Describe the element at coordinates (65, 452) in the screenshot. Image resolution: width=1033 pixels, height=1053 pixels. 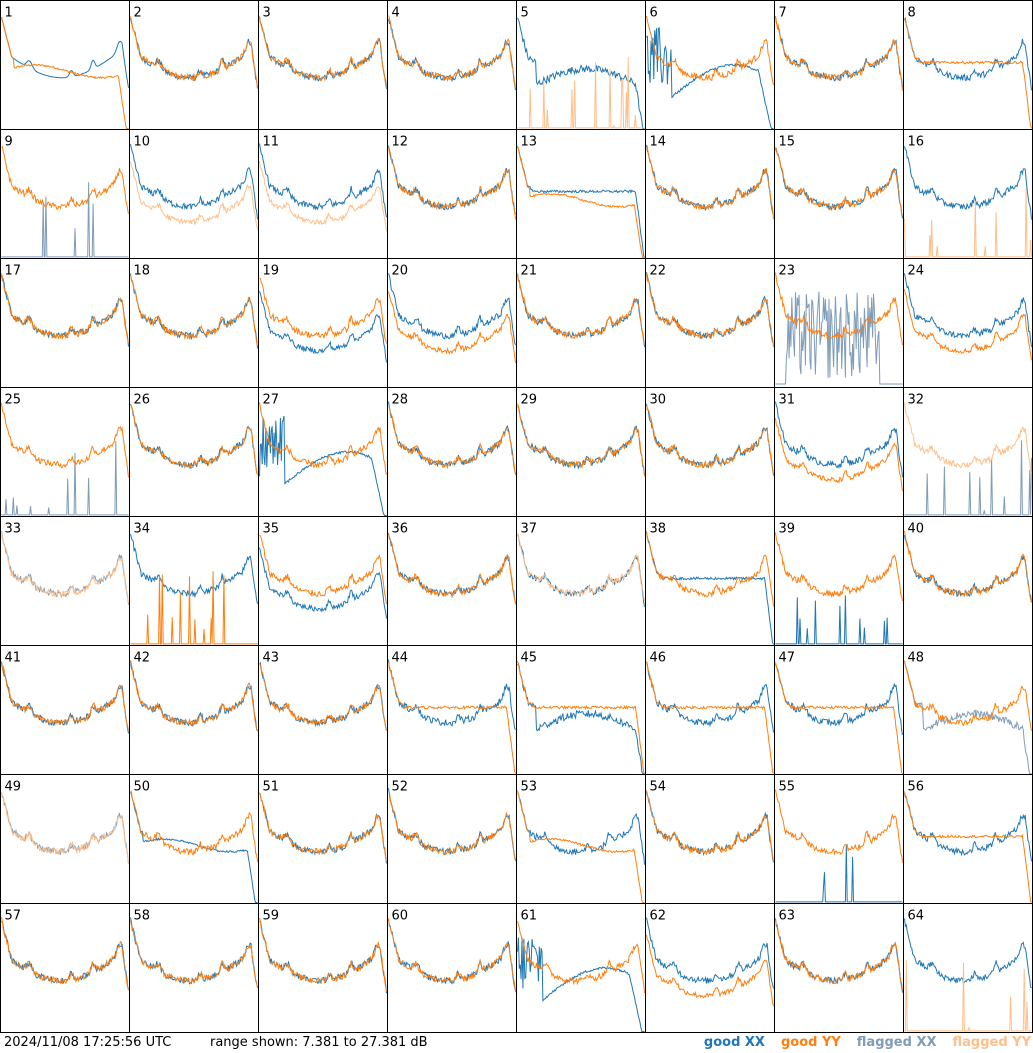
I see `panel-25: 25` at that location.